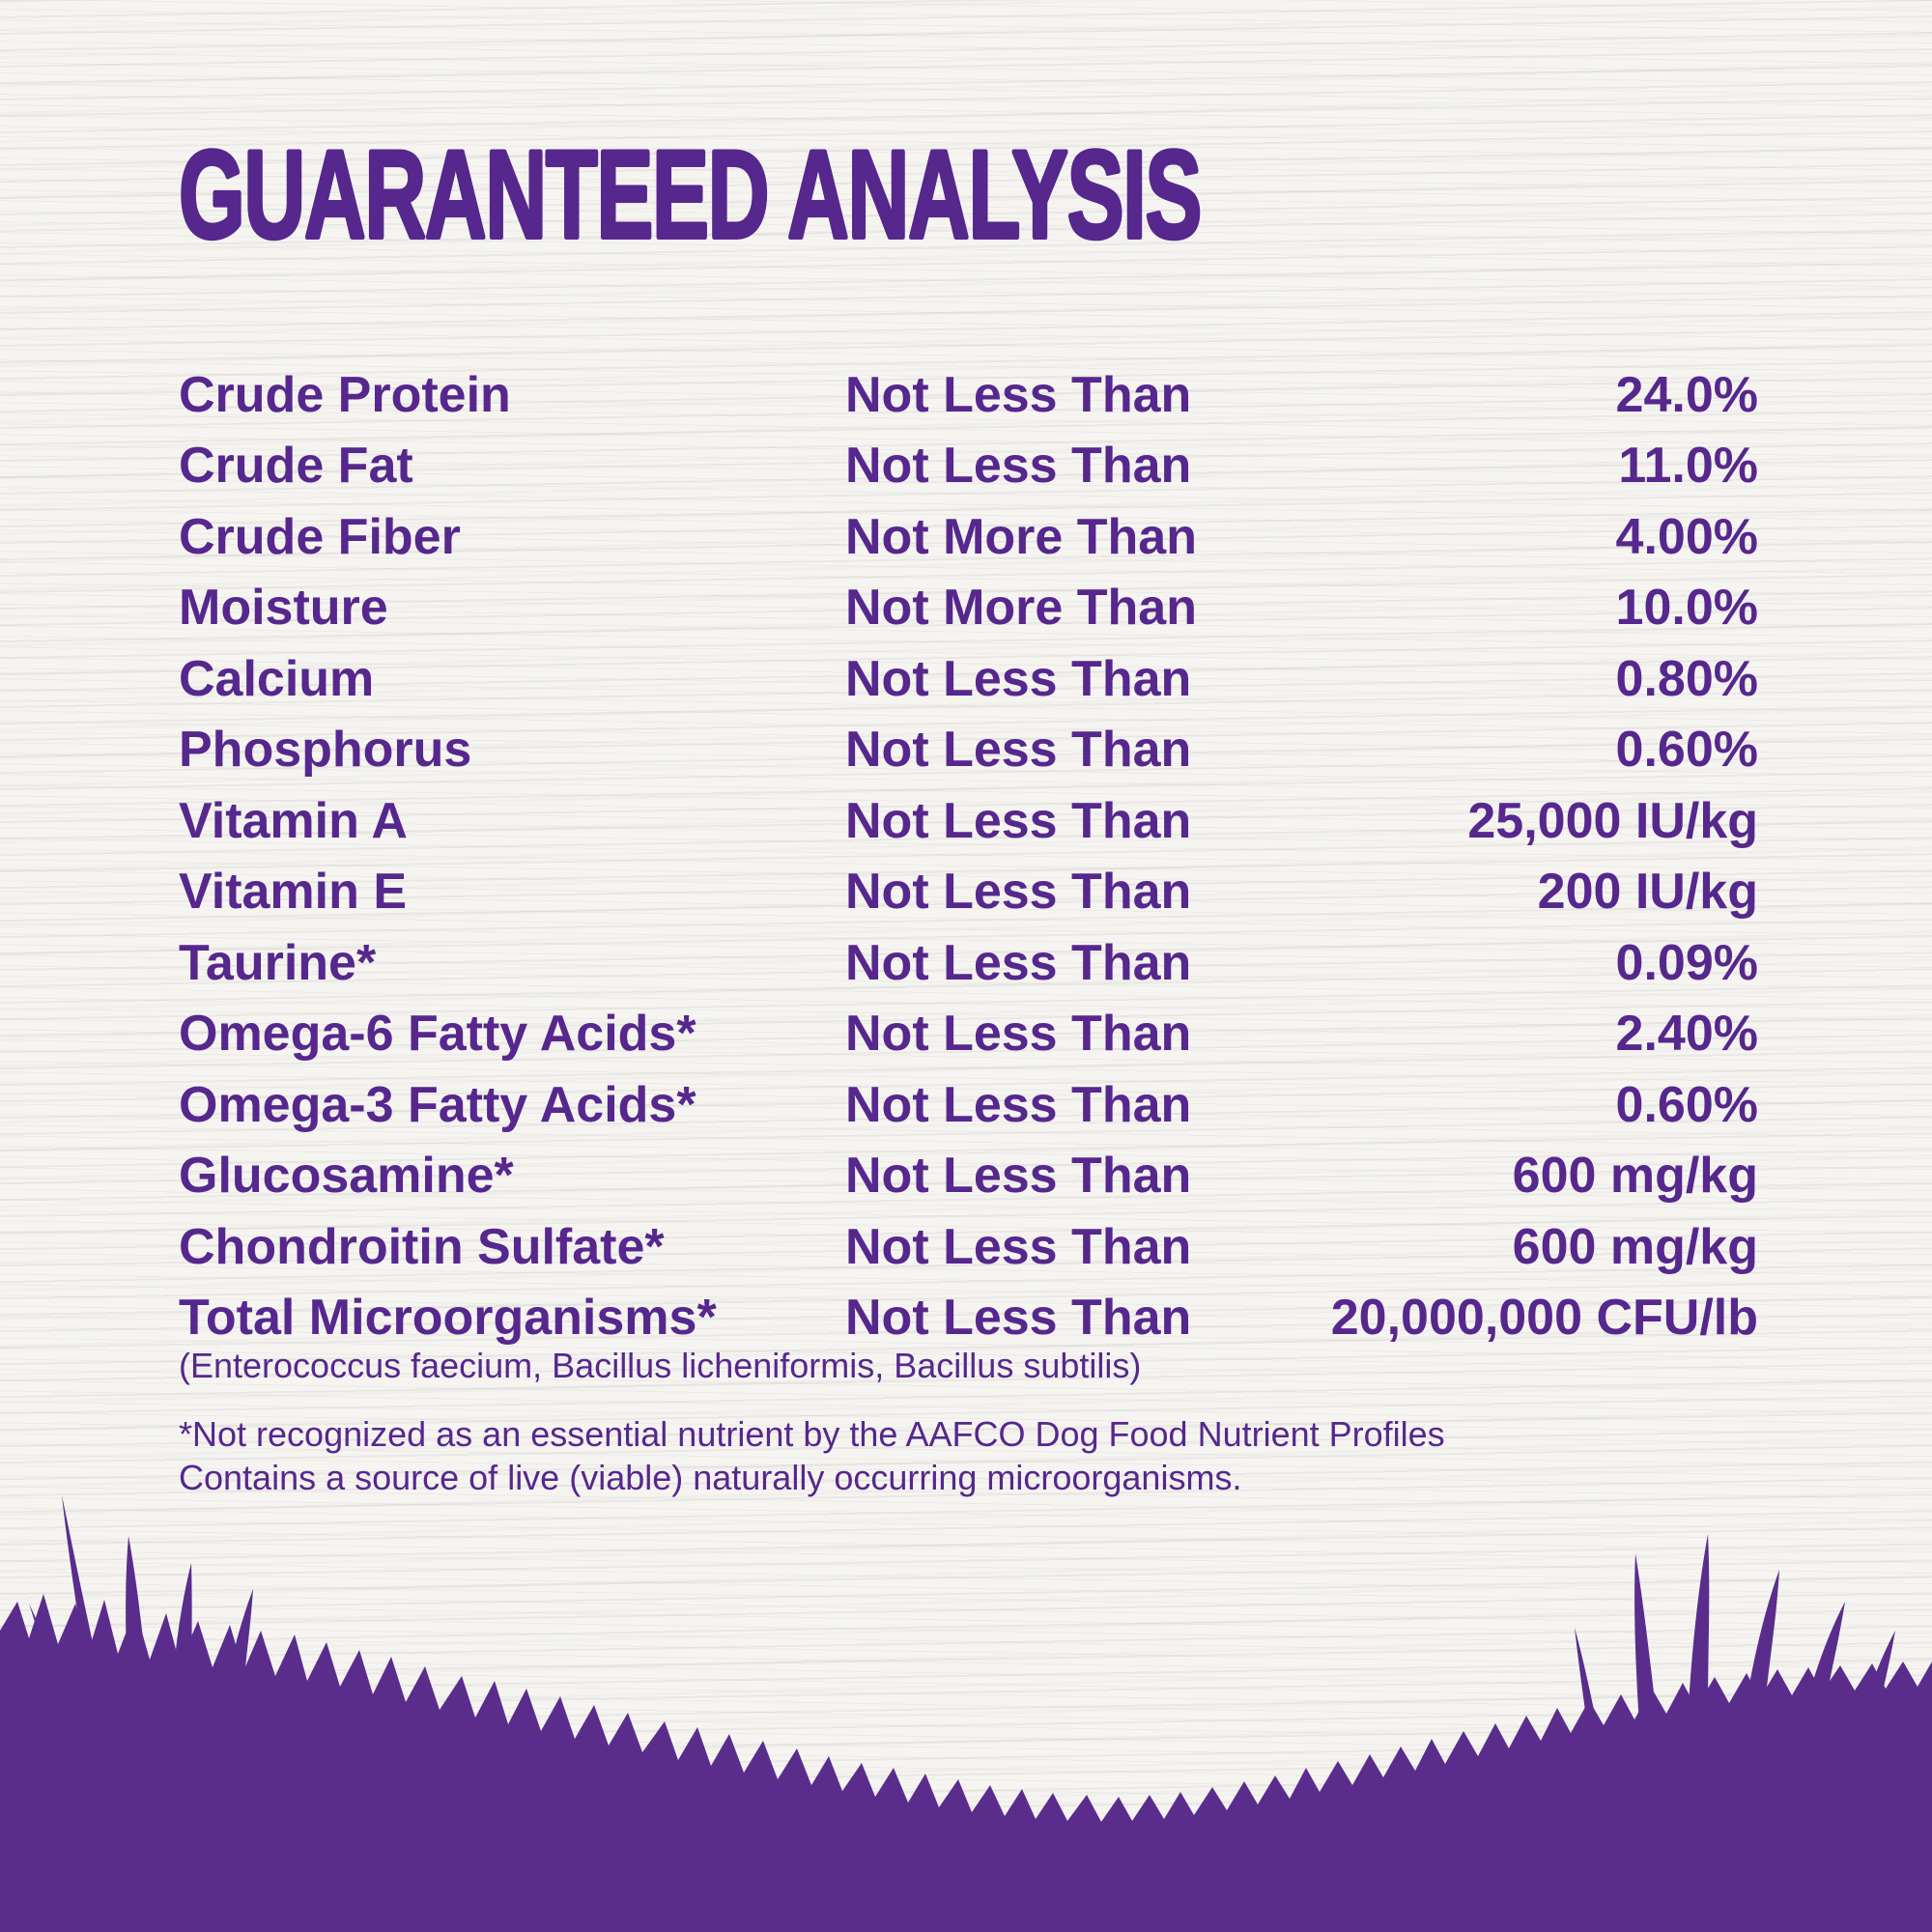 The image size is (1932, 1932). What do you see at coordinates (345, 394) in the screenshot?
I see `nutrient-name: Crude Protein` at bounding box center [345, 394].